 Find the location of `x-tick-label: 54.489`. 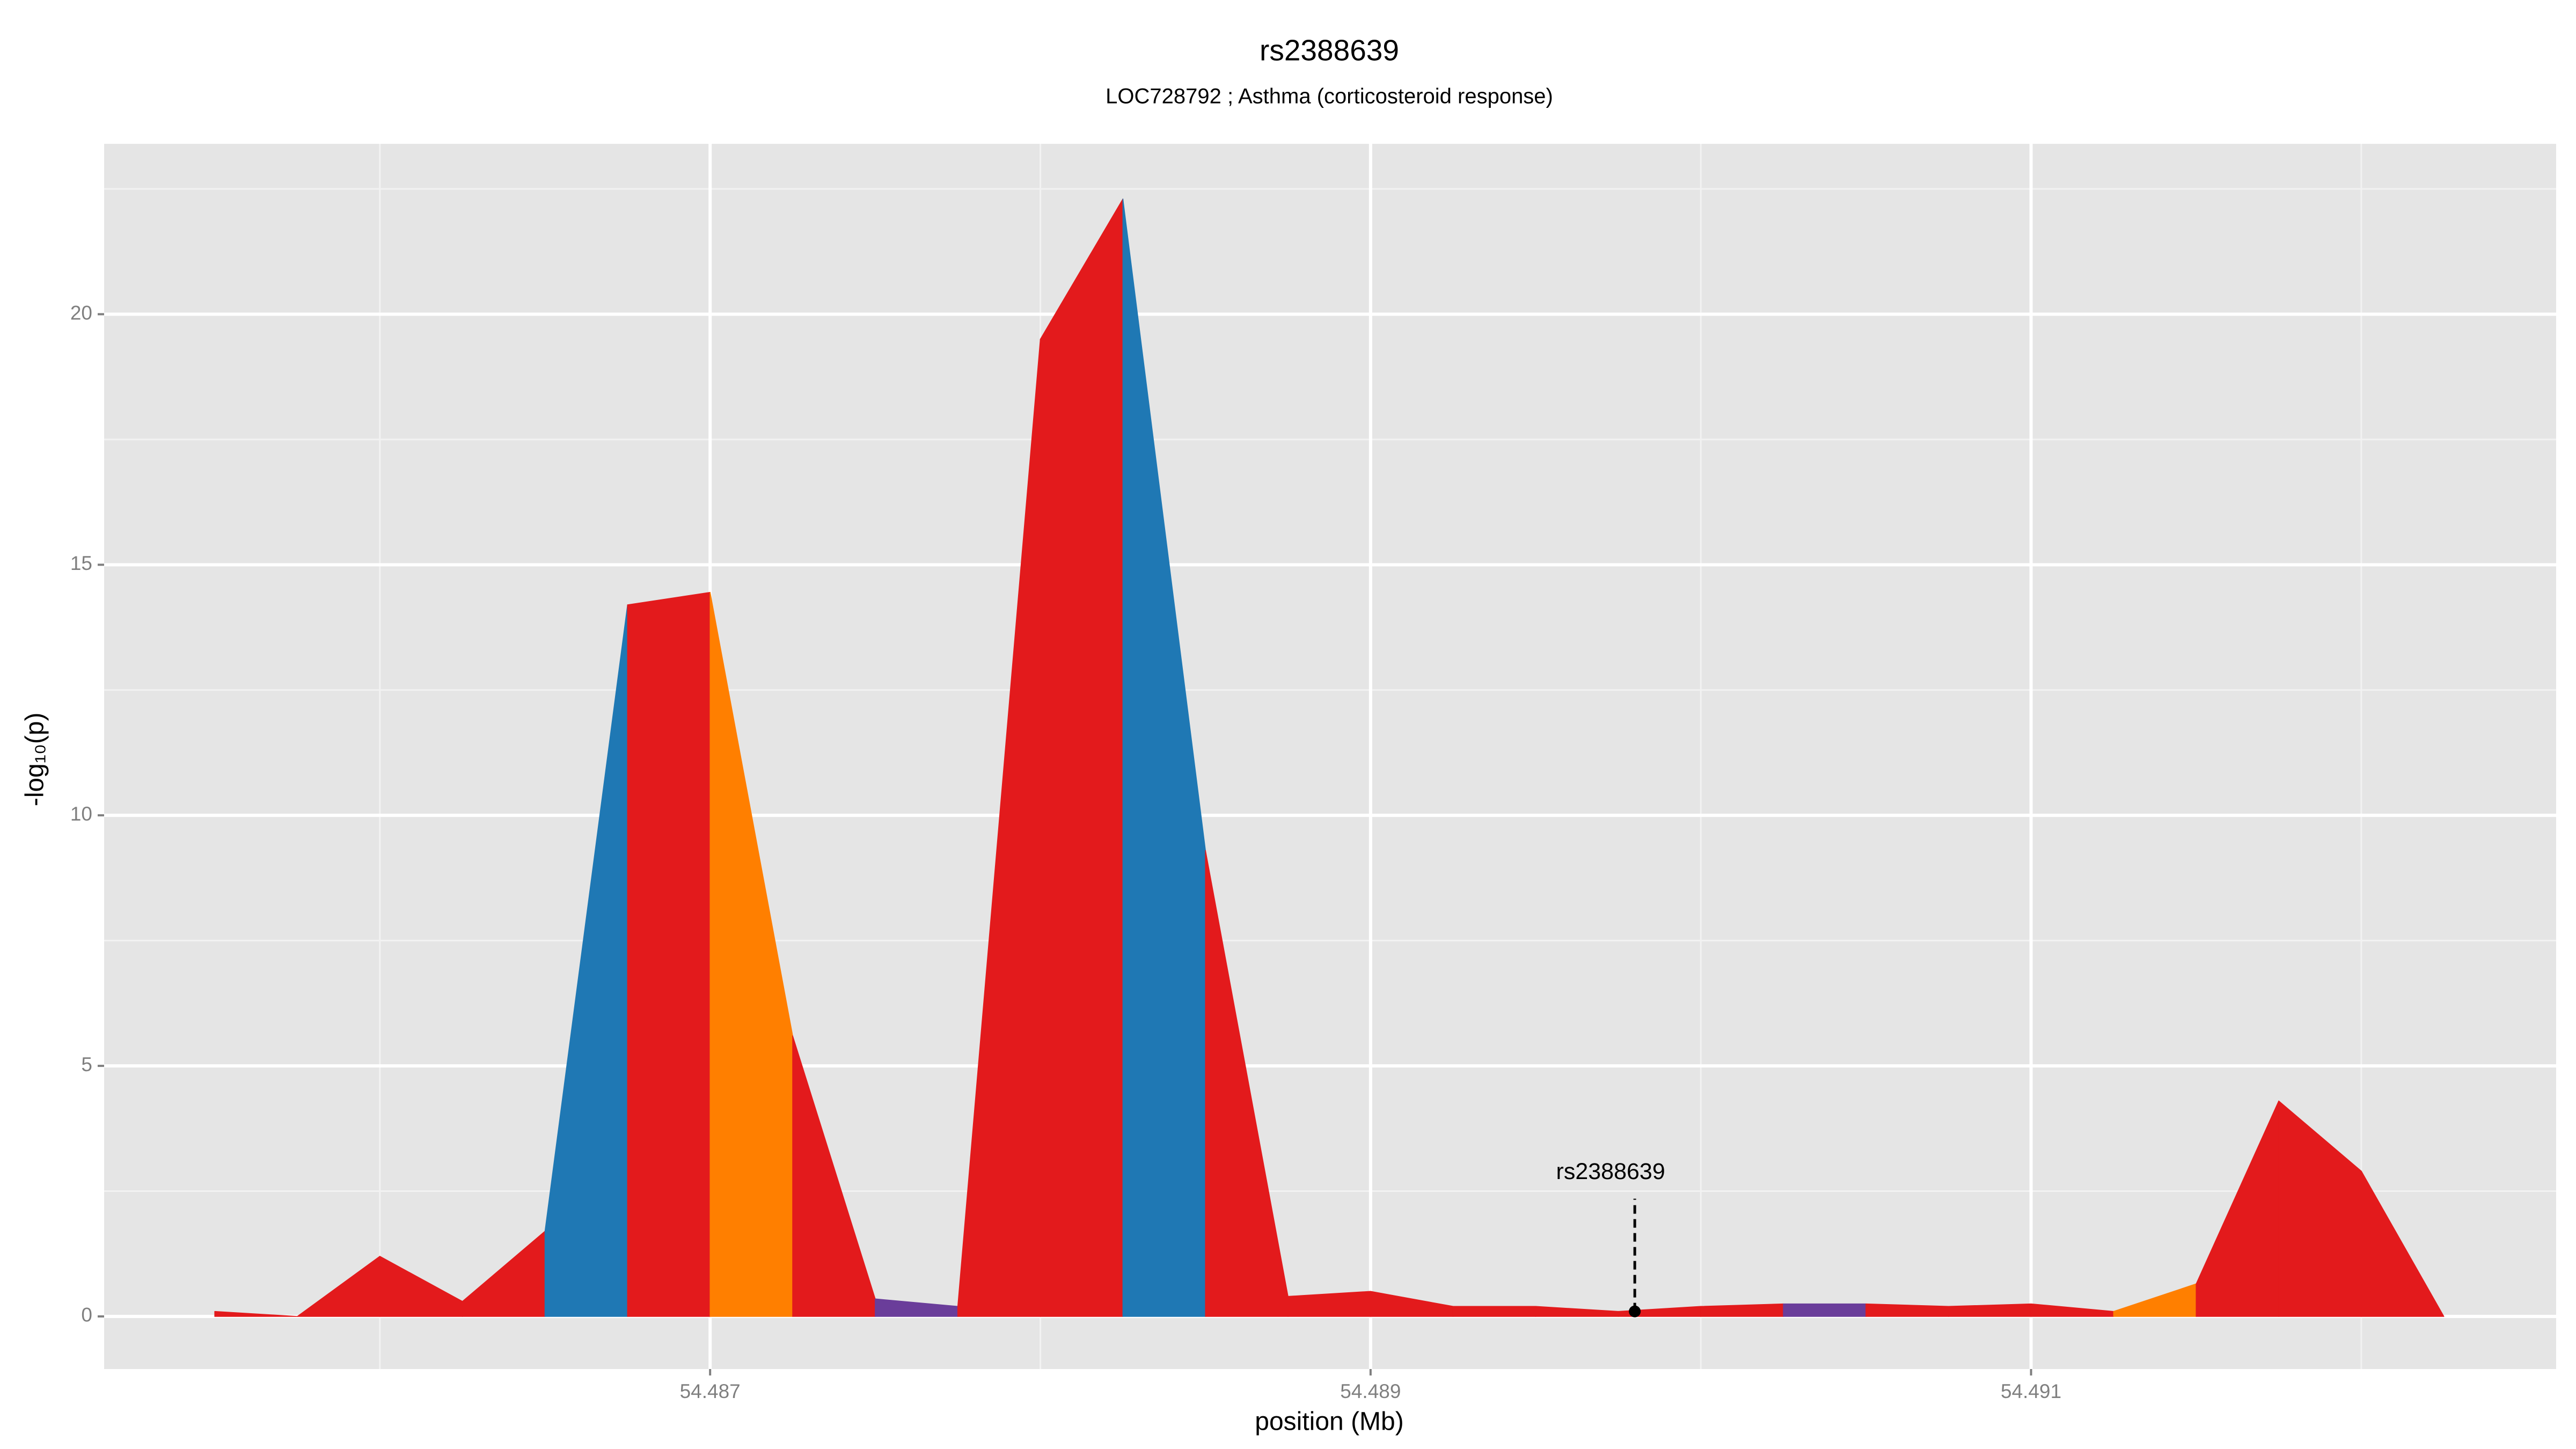

x-tick-label: 54.489 is located at coordinates (1370, 1391).